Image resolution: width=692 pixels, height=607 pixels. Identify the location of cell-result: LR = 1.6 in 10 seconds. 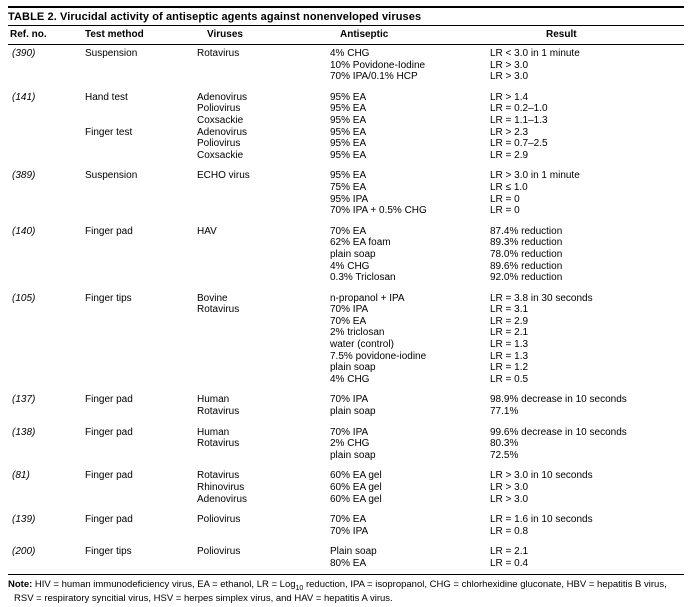
(541, 520).